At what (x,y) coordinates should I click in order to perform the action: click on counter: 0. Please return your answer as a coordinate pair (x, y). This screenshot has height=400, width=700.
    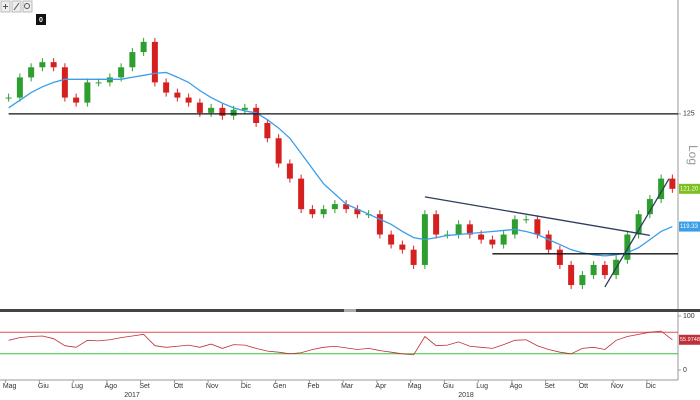
    Looking at the image, I should click on (41, 20).